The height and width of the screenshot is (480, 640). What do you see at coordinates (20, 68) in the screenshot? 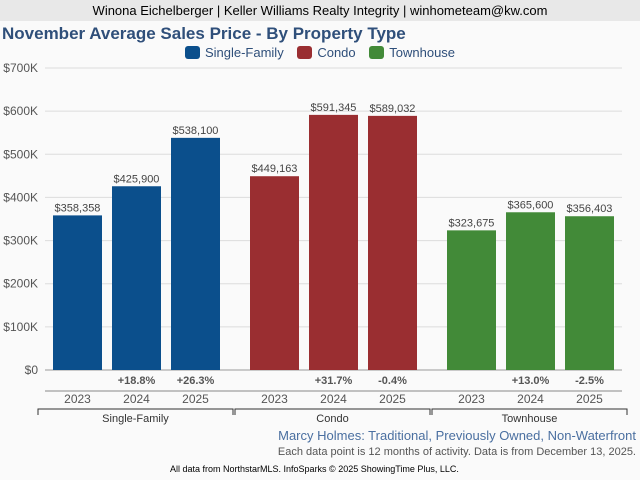
I see `y-tick-label: $700K` at bounding box center [20, 68].